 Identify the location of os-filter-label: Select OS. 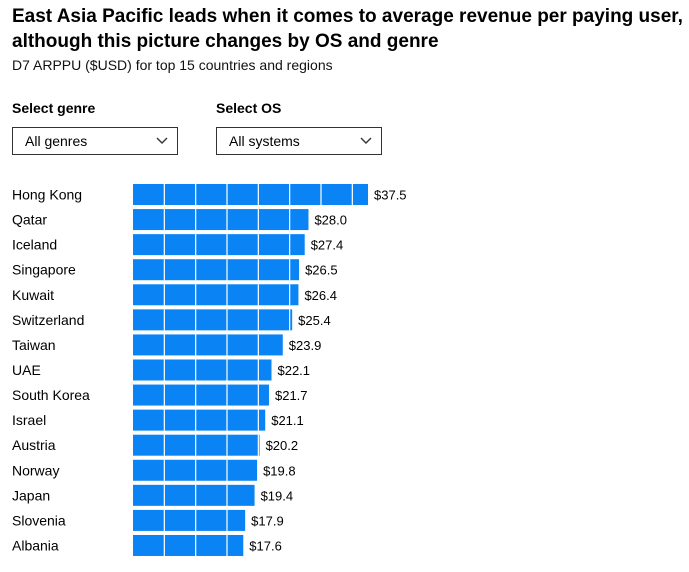
(249, 108).